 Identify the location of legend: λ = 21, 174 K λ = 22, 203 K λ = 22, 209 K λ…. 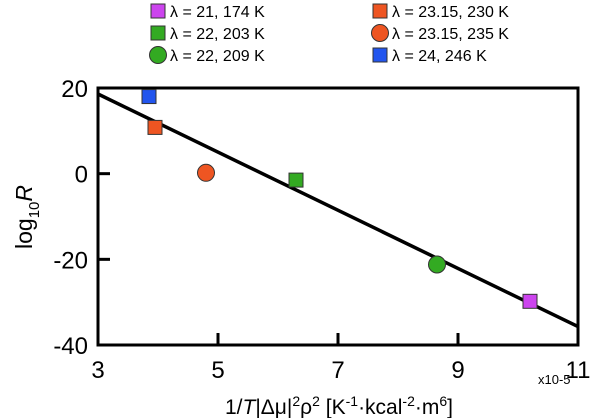
(329, 34).